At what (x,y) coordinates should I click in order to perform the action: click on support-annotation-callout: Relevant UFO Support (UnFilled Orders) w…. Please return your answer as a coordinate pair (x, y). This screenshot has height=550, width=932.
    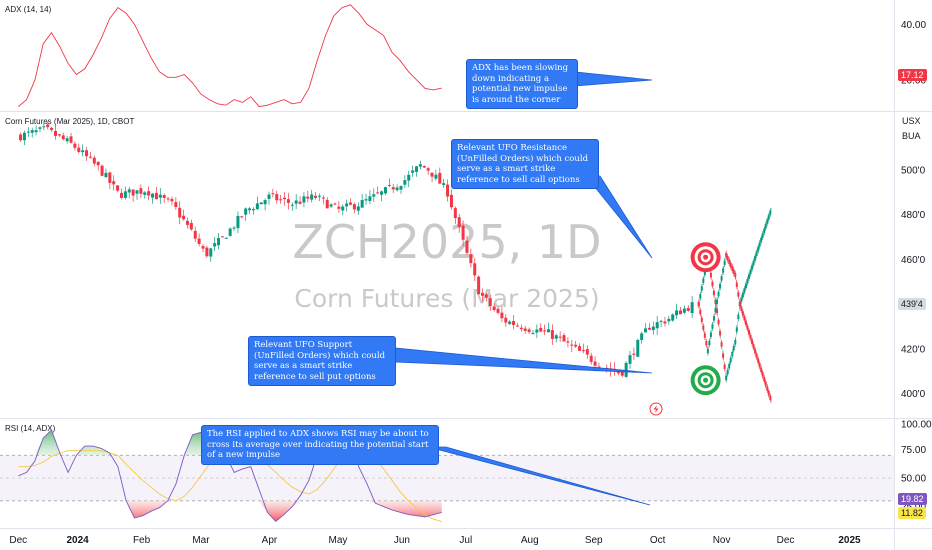
    Looking at the image, I should click on (322, 361).